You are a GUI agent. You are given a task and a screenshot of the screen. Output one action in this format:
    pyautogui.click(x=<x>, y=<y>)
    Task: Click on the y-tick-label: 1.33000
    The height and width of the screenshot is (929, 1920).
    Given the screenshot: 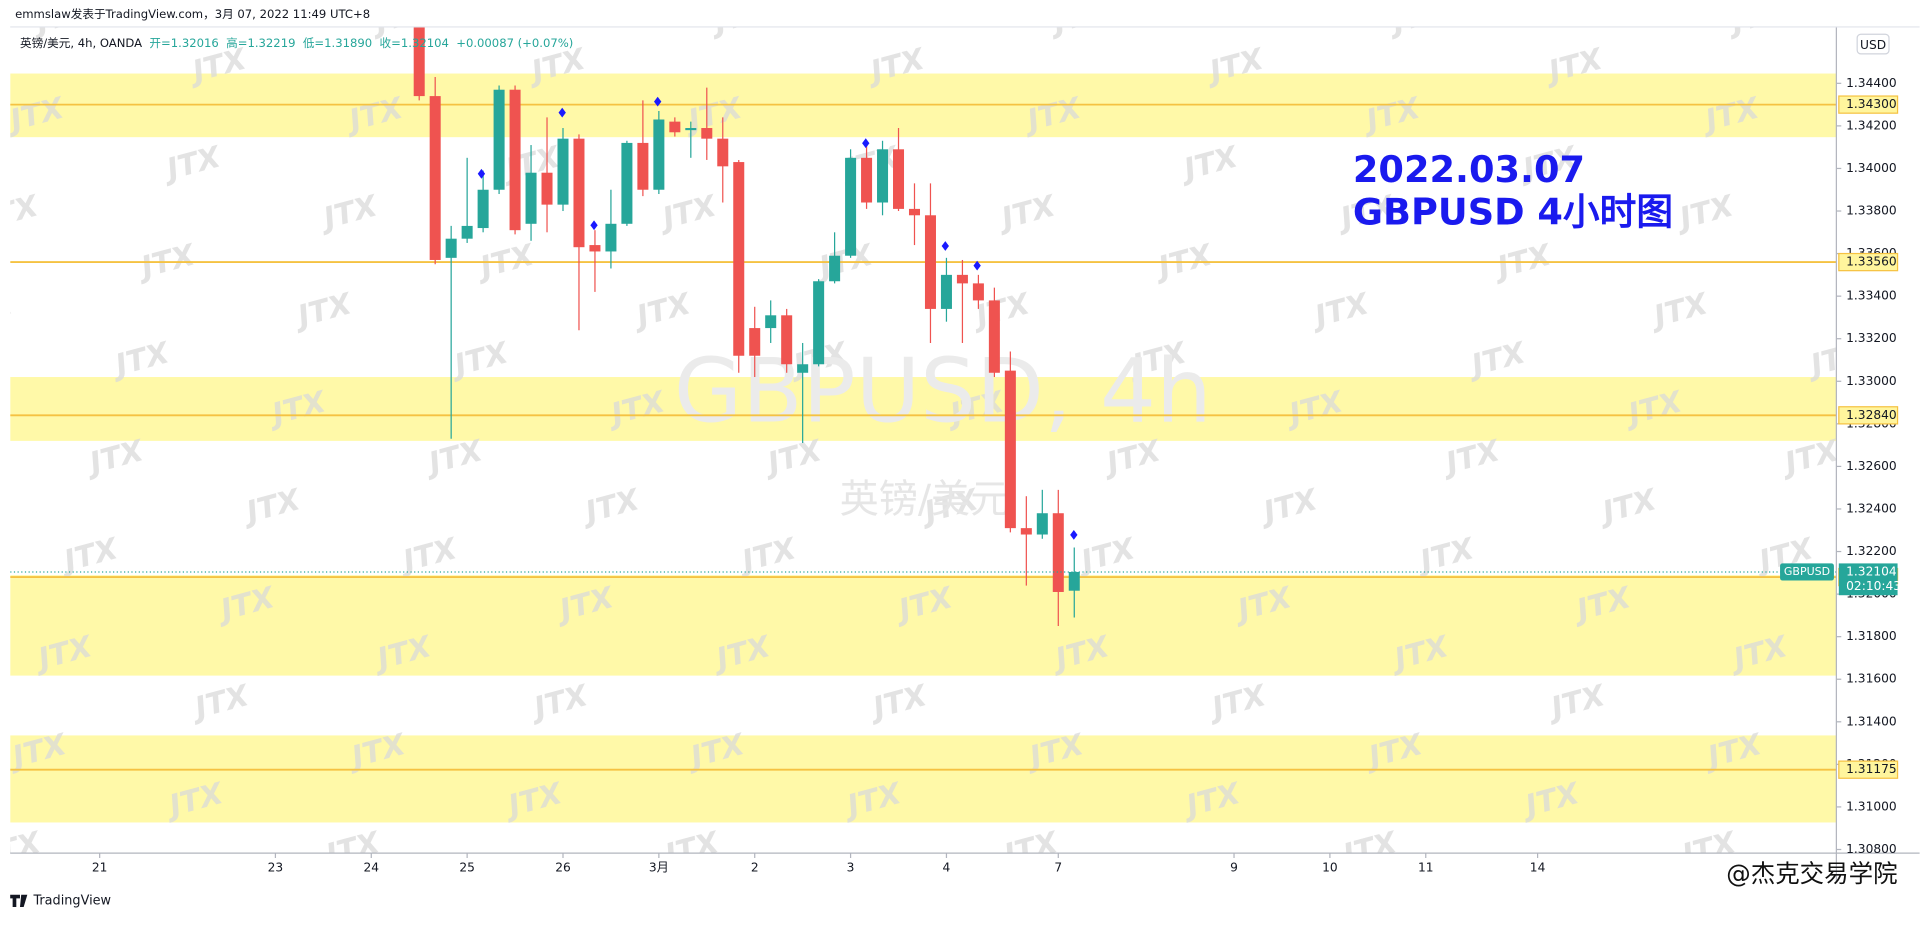 What is the action you would take?
    pyautogui.click(x=1871, y=381)
    